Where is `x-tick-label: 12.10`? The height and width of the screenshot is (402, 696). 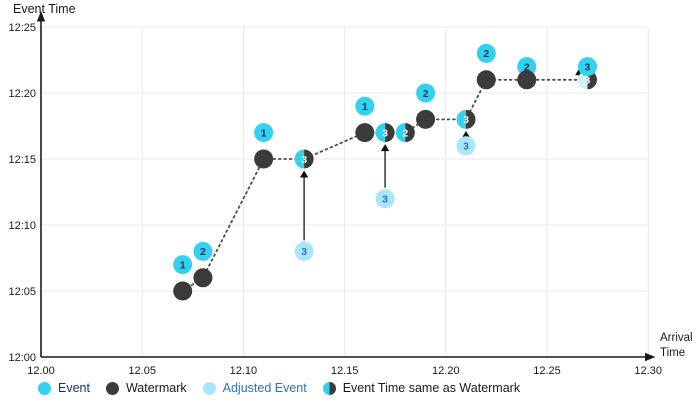 x-tick-label: 12.10 is located at coordinates (244, 371).